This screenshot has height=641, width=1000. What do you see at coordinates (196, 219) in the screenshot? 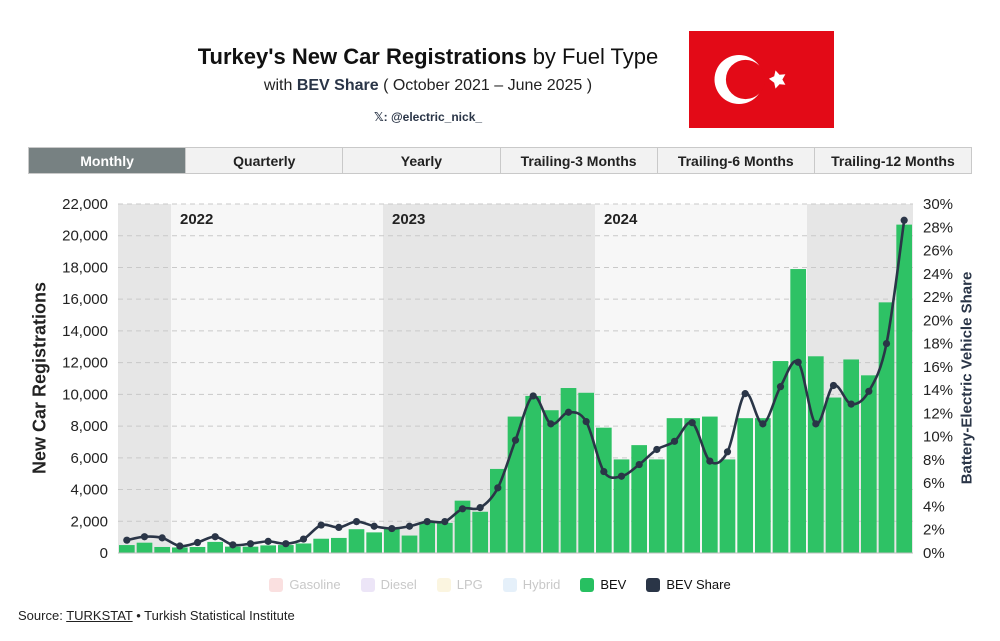
I see `year-label: 2022` at bounding box center [196, 219].